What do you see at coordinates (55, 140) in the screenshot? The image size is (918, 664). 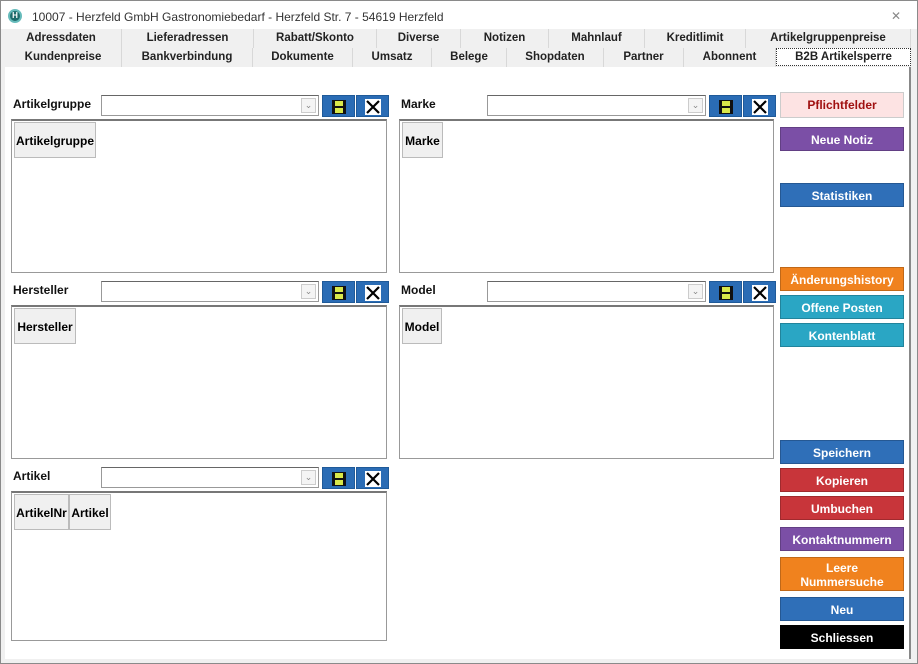 I see `artikelgruppe-column-header: Artikelgruppe` at bounding box center [55, 140].